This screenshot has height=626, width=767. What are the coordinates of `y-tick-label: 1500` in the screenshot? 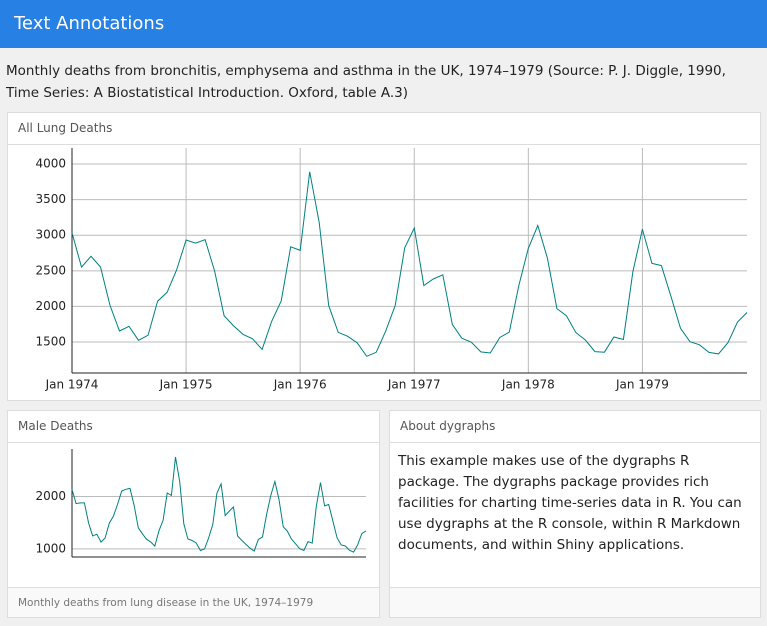 It's located at (50, 342).